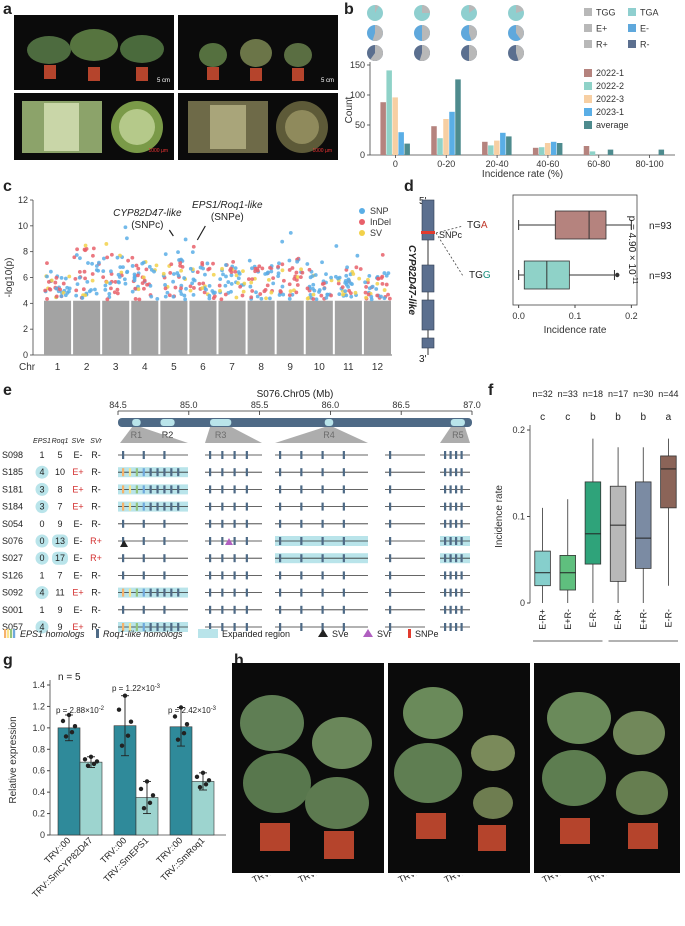  Describe the element at coordinates (618, 619) in the screenshot. I see `group-label: E-R+` at that location.